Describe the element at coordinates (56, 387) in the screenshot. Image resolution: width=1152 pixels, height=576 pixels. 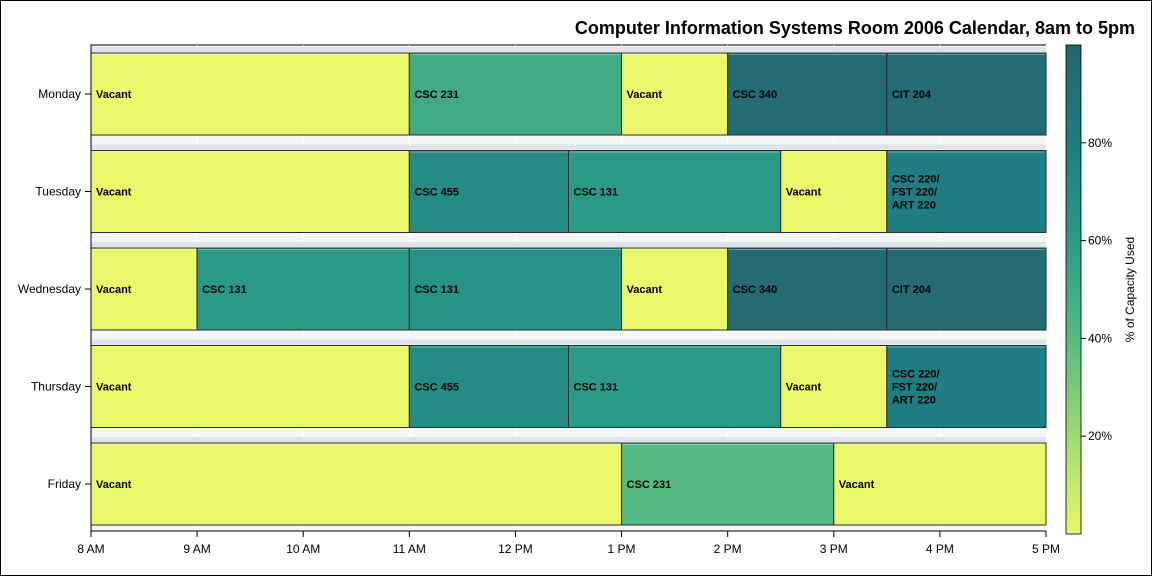
I see `y-tick-label-thursday: Thursday` at that location.